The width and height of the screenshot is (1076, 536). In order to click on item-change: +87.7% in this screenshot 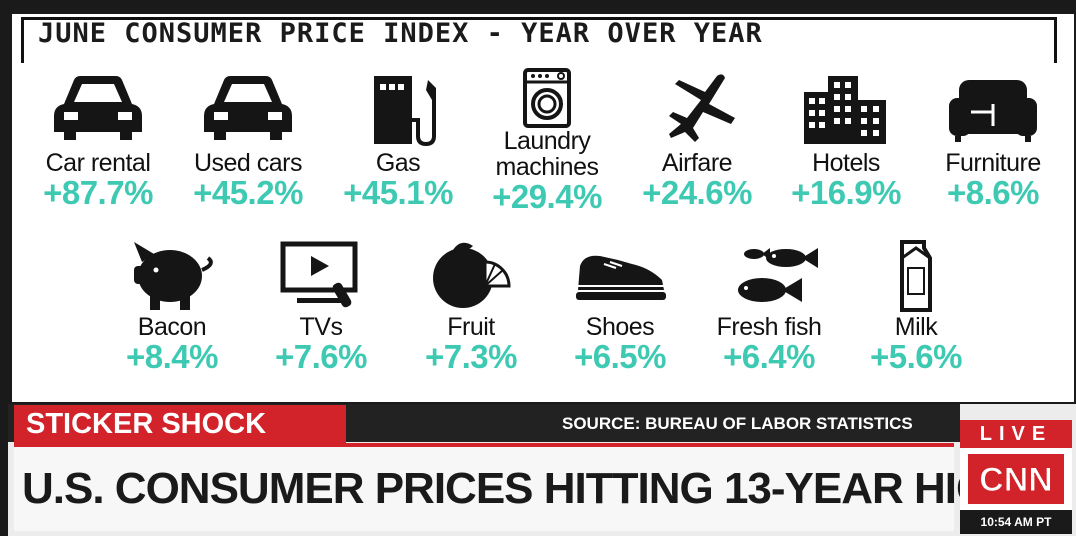, I will do `click(98, 192)`.